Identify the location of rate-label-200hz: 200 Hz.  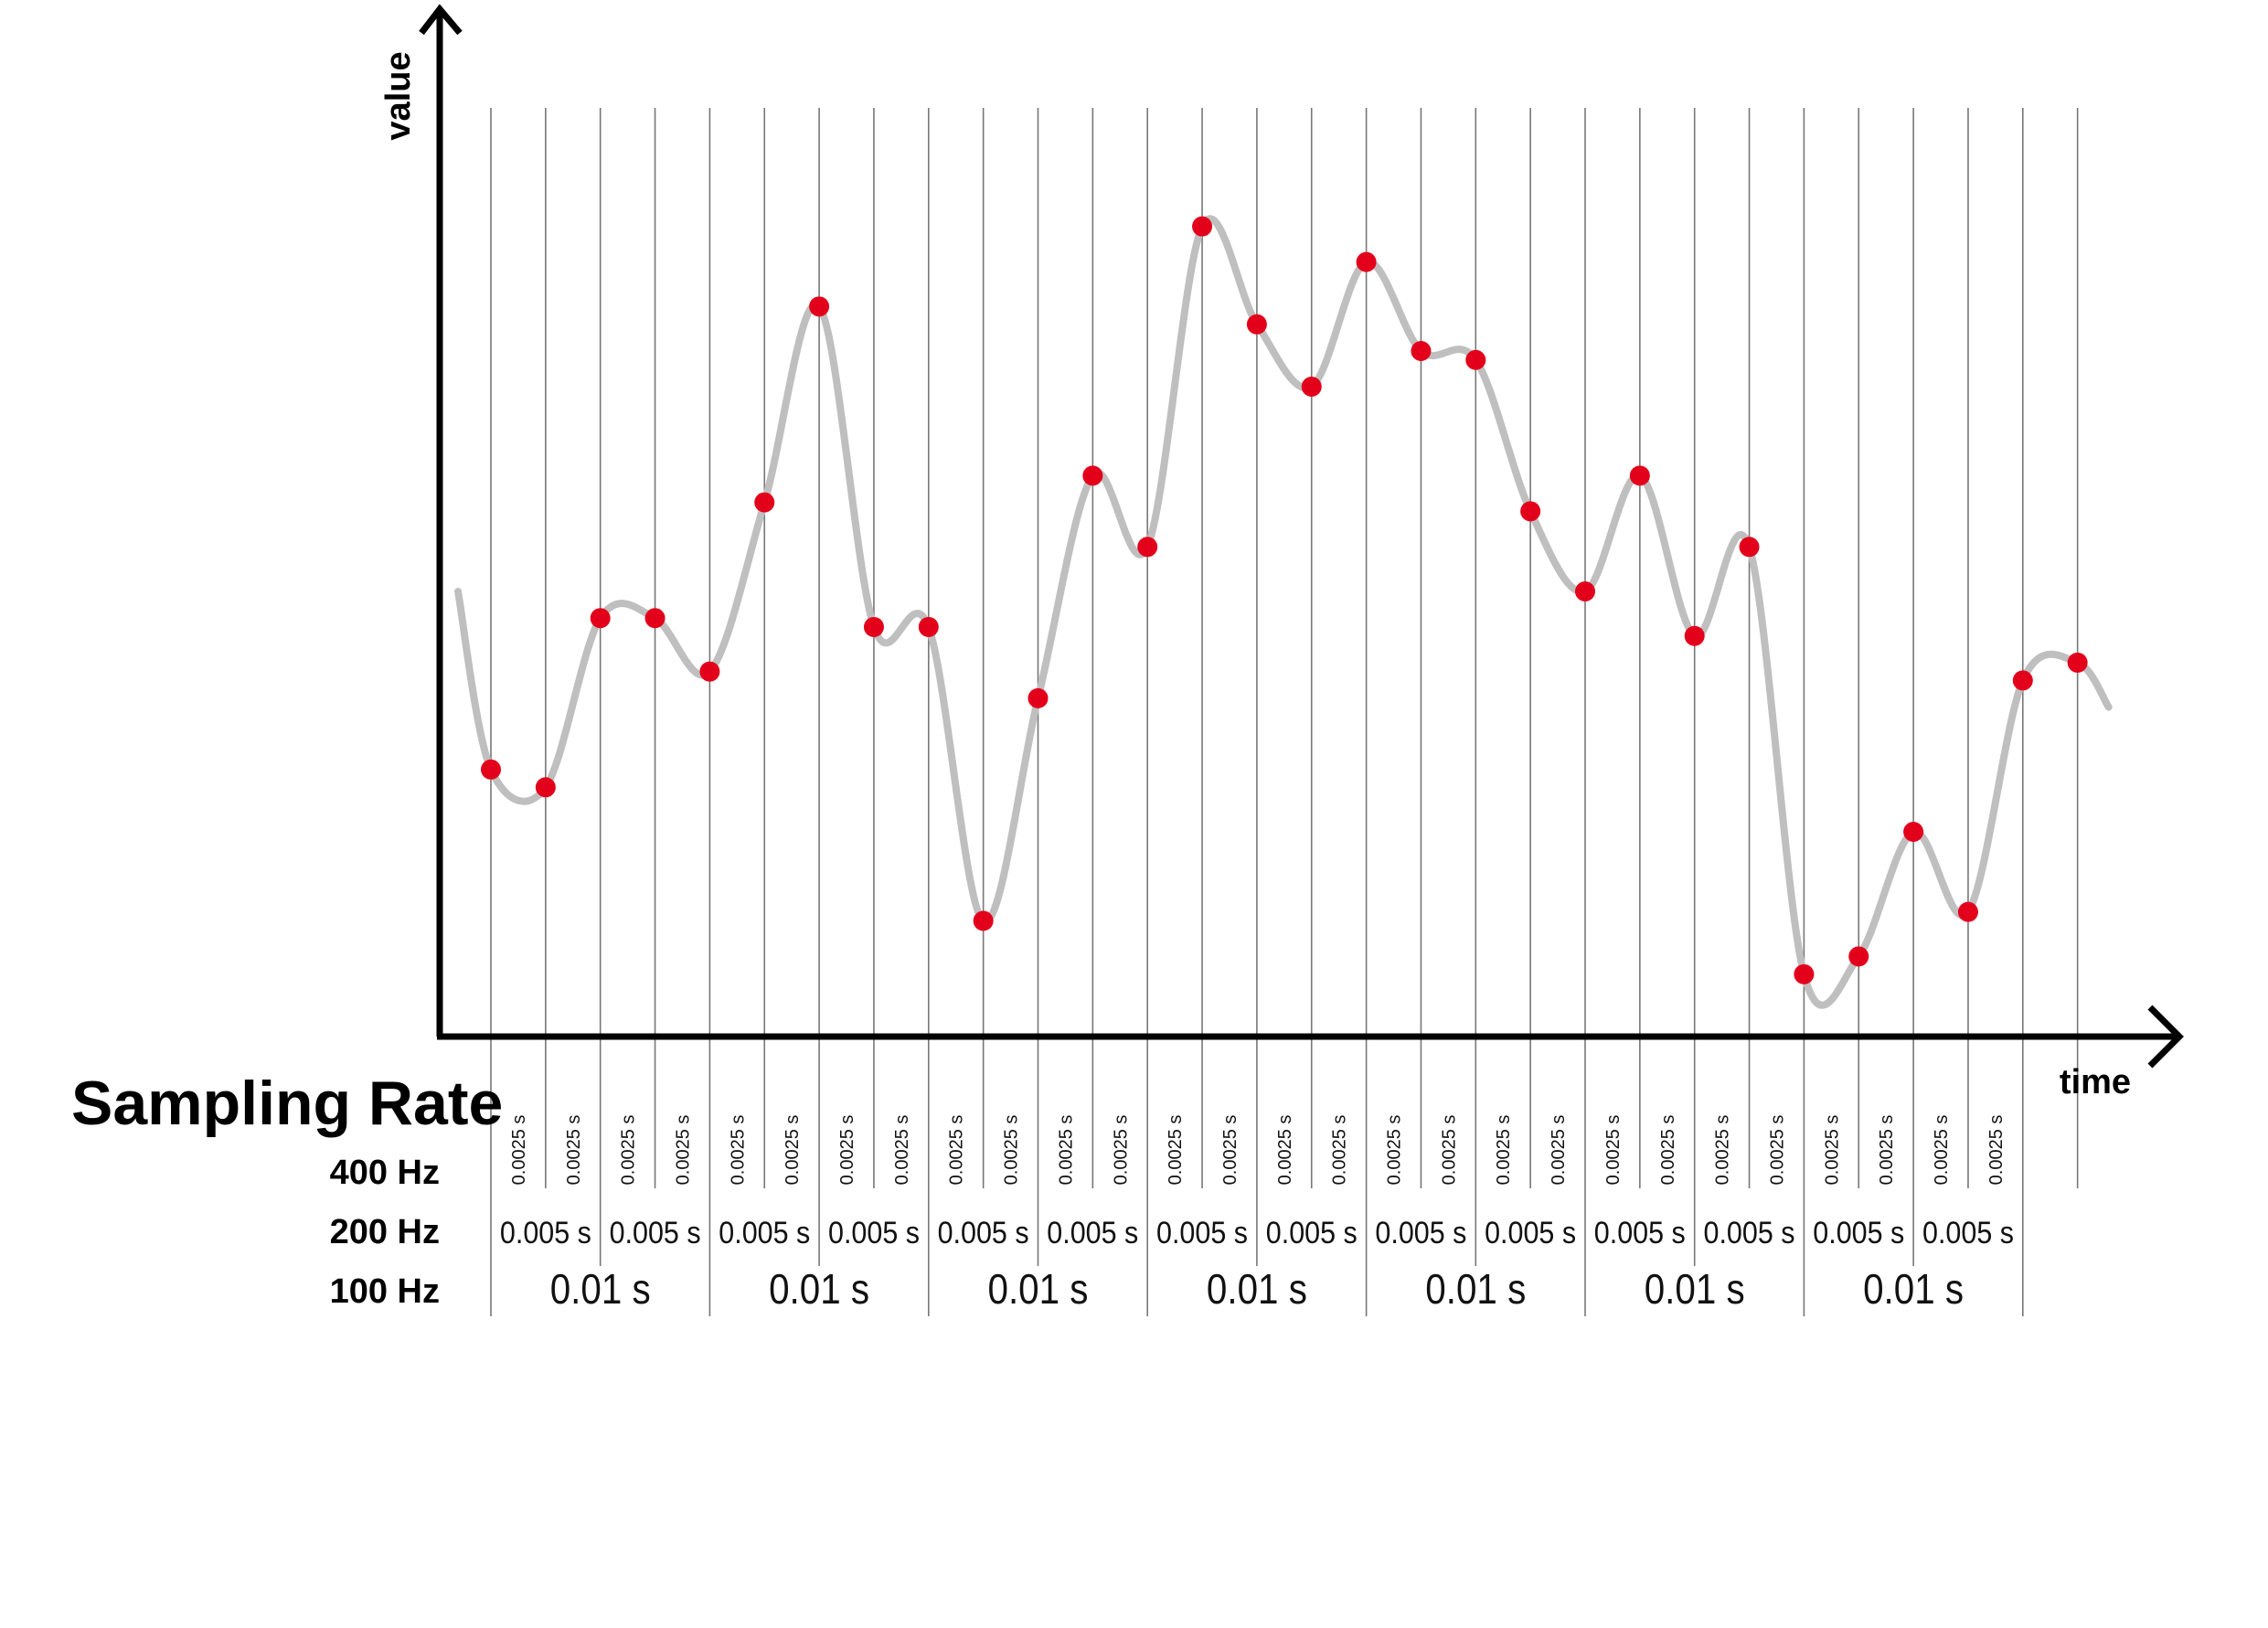
(385, 1232).